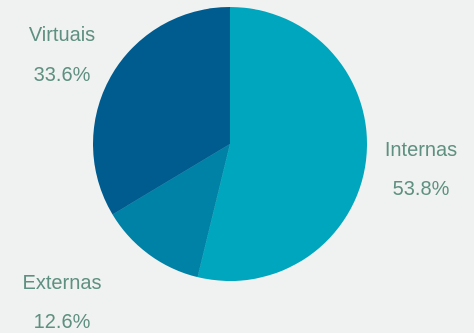  What do you see at coordinates (421, 189) in the screenshot?
I see `slice-label-internas-percent: 53.8%` at bounding box center [421, 189].